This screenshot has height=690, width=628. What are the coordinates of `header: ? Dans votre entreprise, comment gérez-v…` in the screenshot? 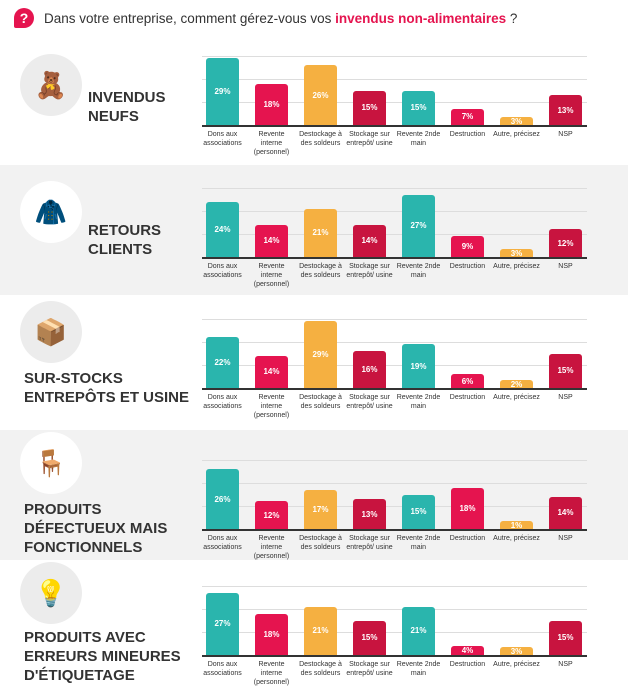 It's located at (265, 18).